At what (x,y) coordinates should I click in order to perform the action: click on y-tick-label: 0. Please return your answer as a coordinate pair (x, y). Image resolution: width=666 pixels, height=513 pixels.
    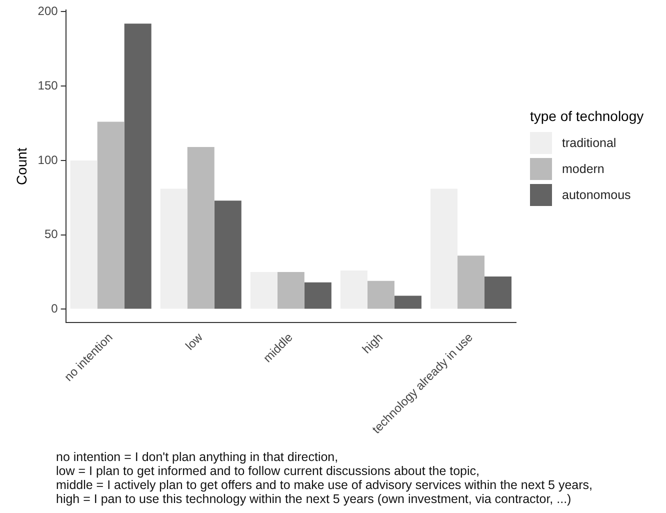
    Looking at the image, I should click on (54, 309).